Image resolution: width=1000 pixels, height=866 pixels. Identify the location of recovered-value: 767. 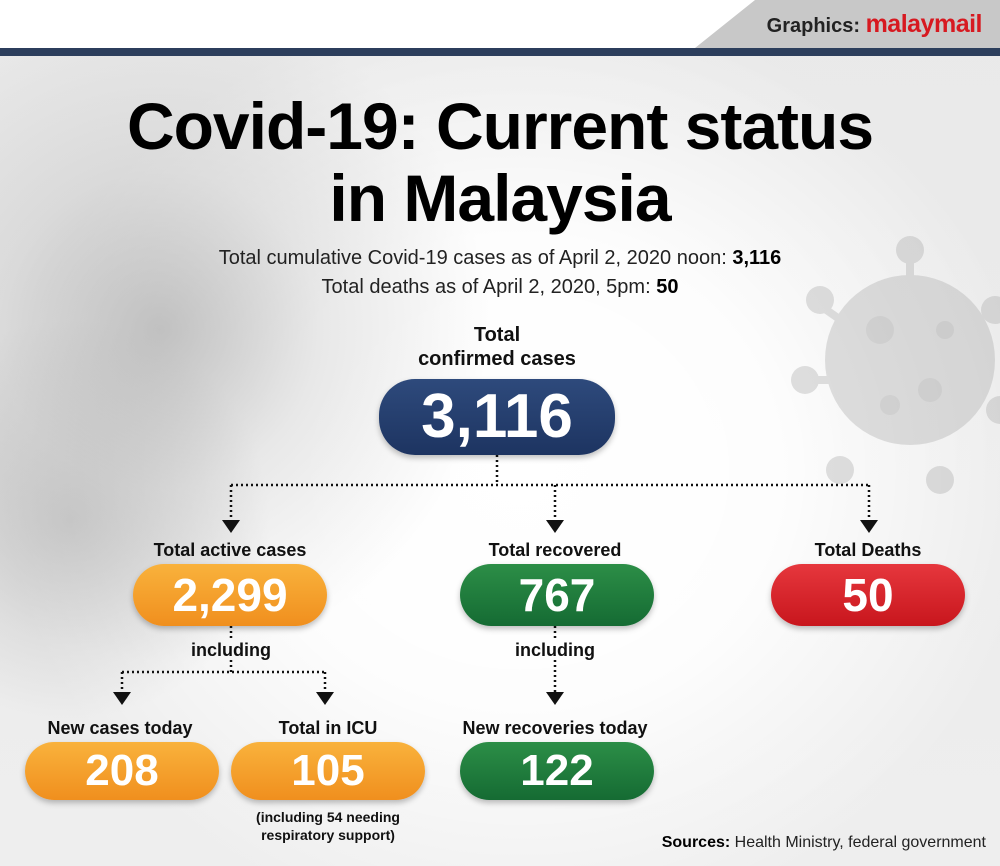
(557, 595).